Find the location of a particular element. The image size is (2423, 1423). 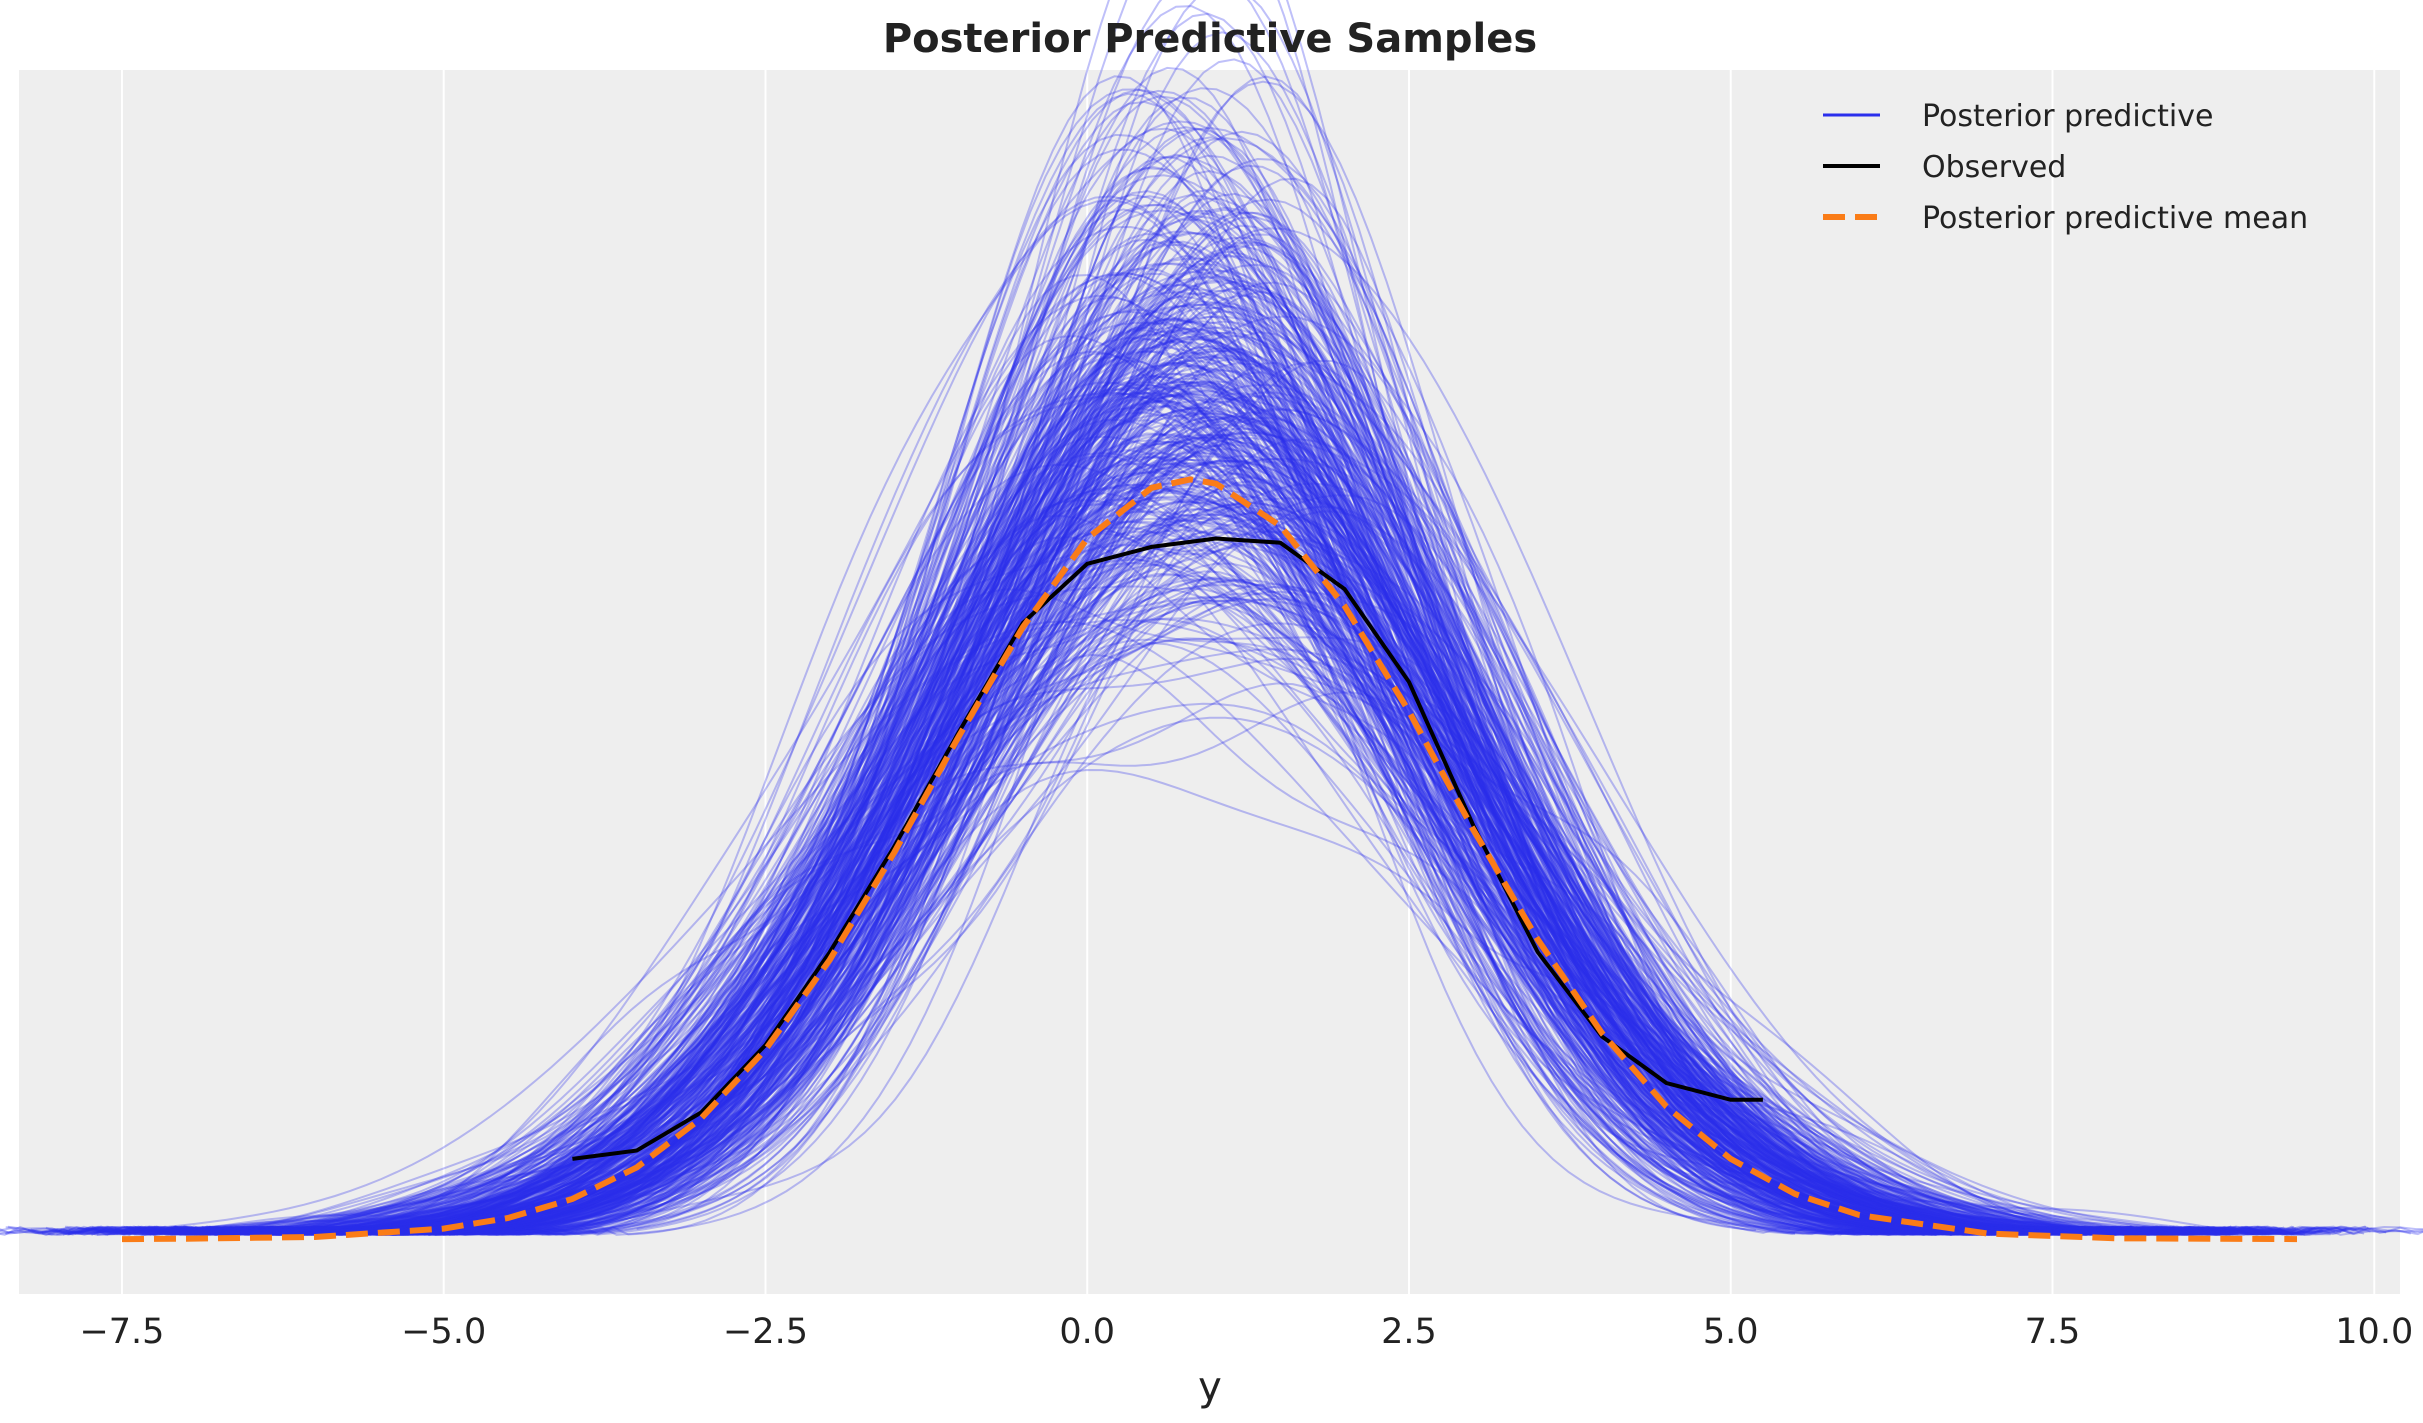

x-axis-label: y is located at coordinates (1210, 1387).